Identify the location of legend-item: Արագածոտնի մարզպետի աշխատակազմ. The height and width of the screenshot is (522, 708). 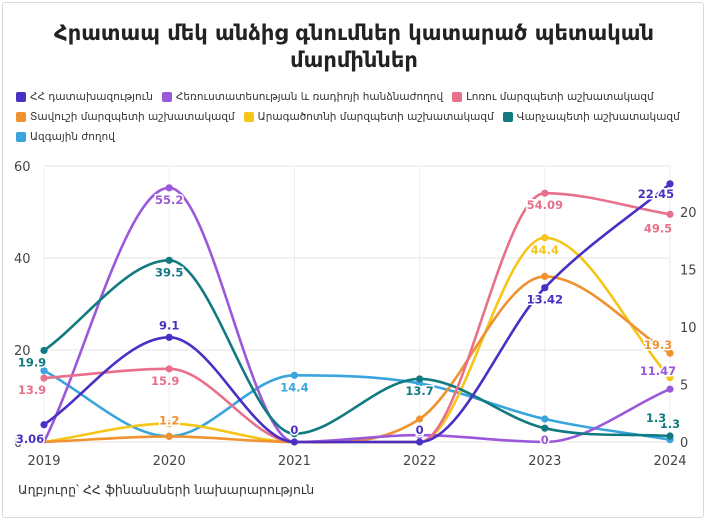
(368, 117).